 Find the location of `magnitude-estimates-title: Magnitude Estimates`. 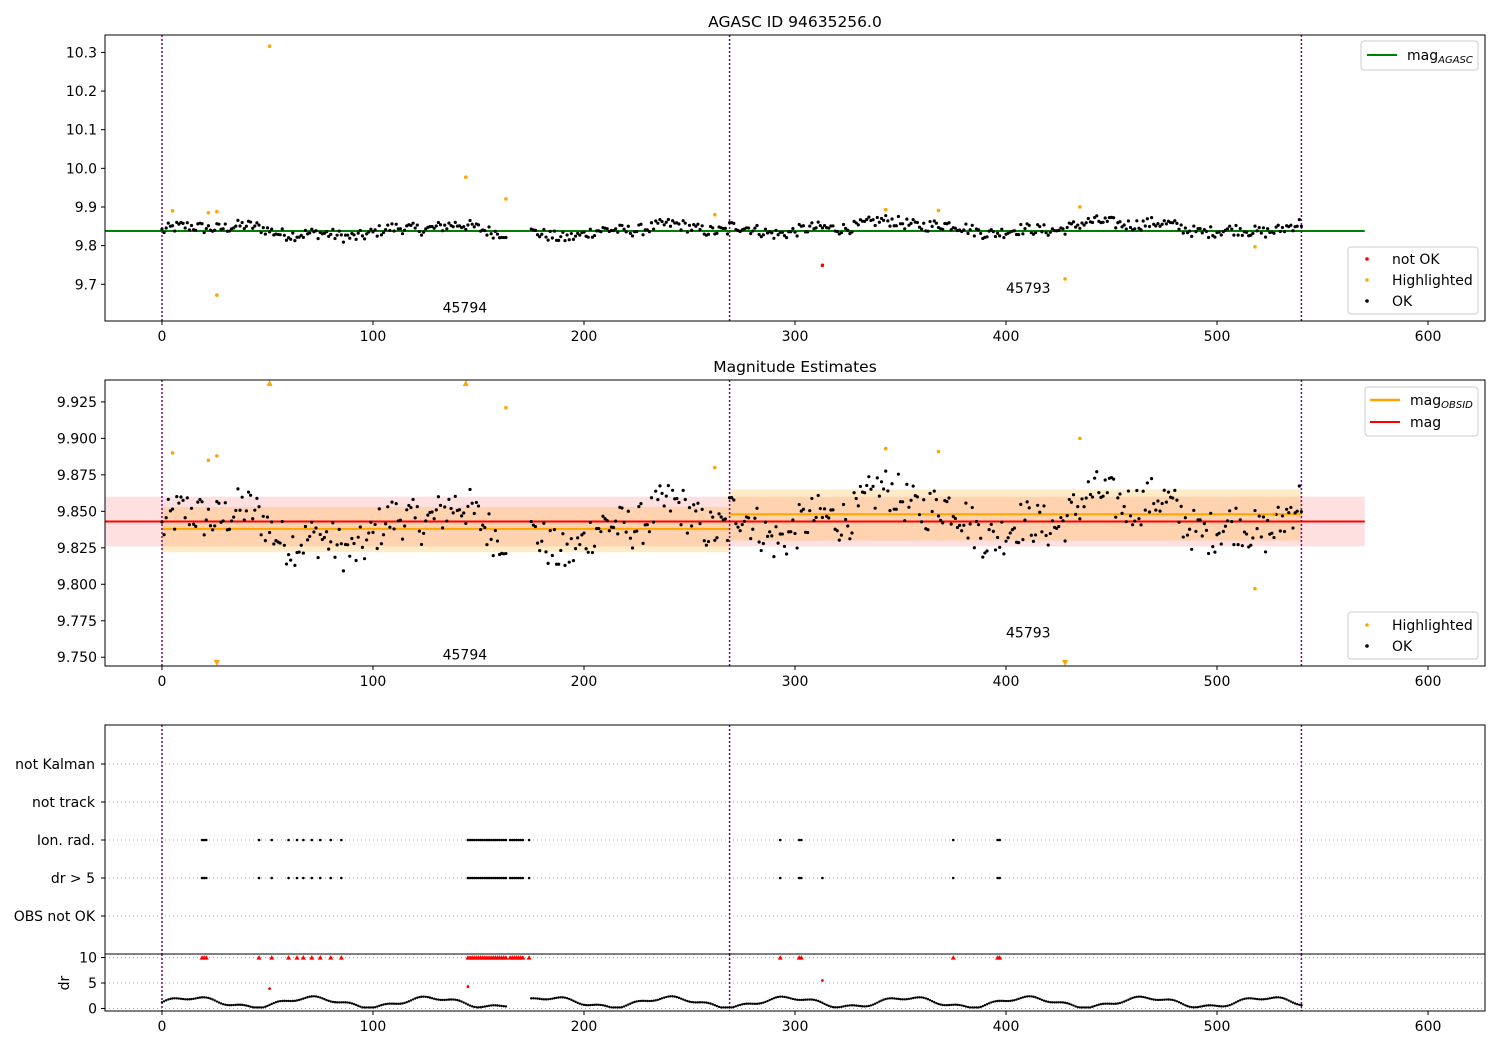

magnitude-estimates-title: Magnitude Estimates is located at coordinates (795, 367).